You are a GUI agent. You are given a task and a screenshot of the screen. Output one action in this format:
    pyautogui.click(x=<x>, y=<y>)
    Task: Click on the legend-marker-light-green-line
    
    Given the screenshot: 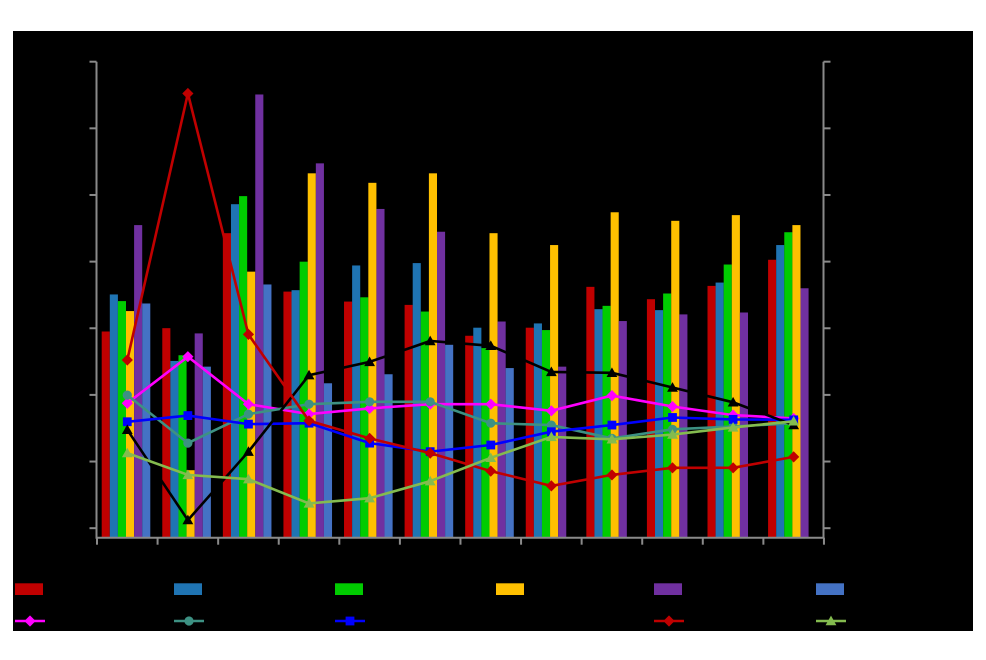 What is the action you would take?
    pyautogui.click(x=831, y=620)
    